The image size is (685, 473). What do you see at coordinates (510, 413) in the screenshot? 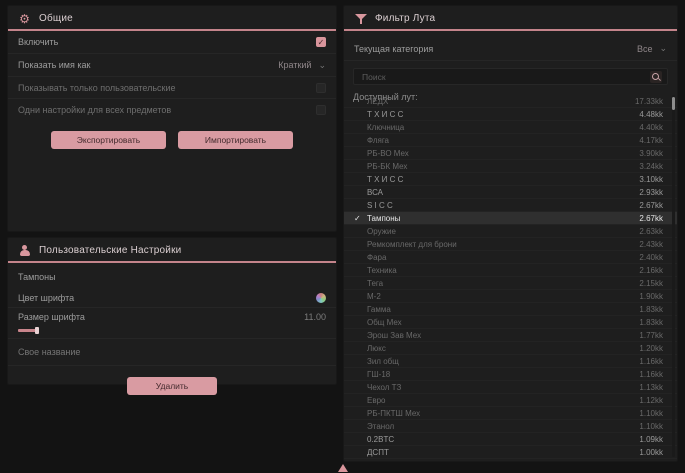
I see `loot-list-item: ✓ РБ-ПКТШ Мех 1.10kk` at bounding box center [510, 413].